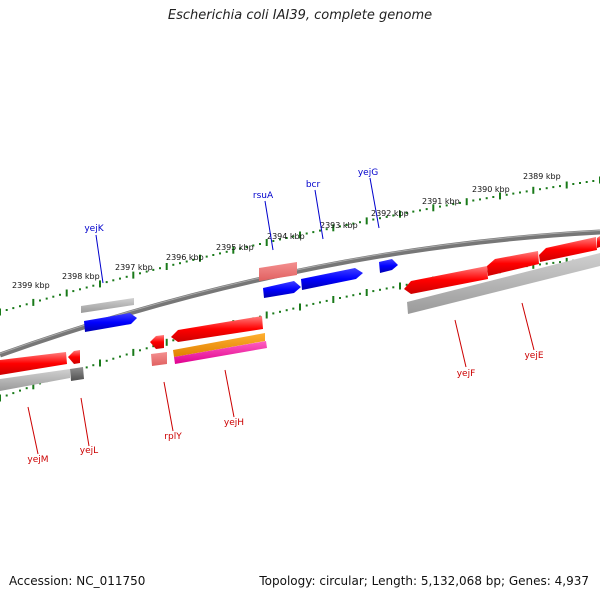  Describe the element at coordinates (466, 374) in the screenshot. I see `gene-label-yejF: yejF` at that location.